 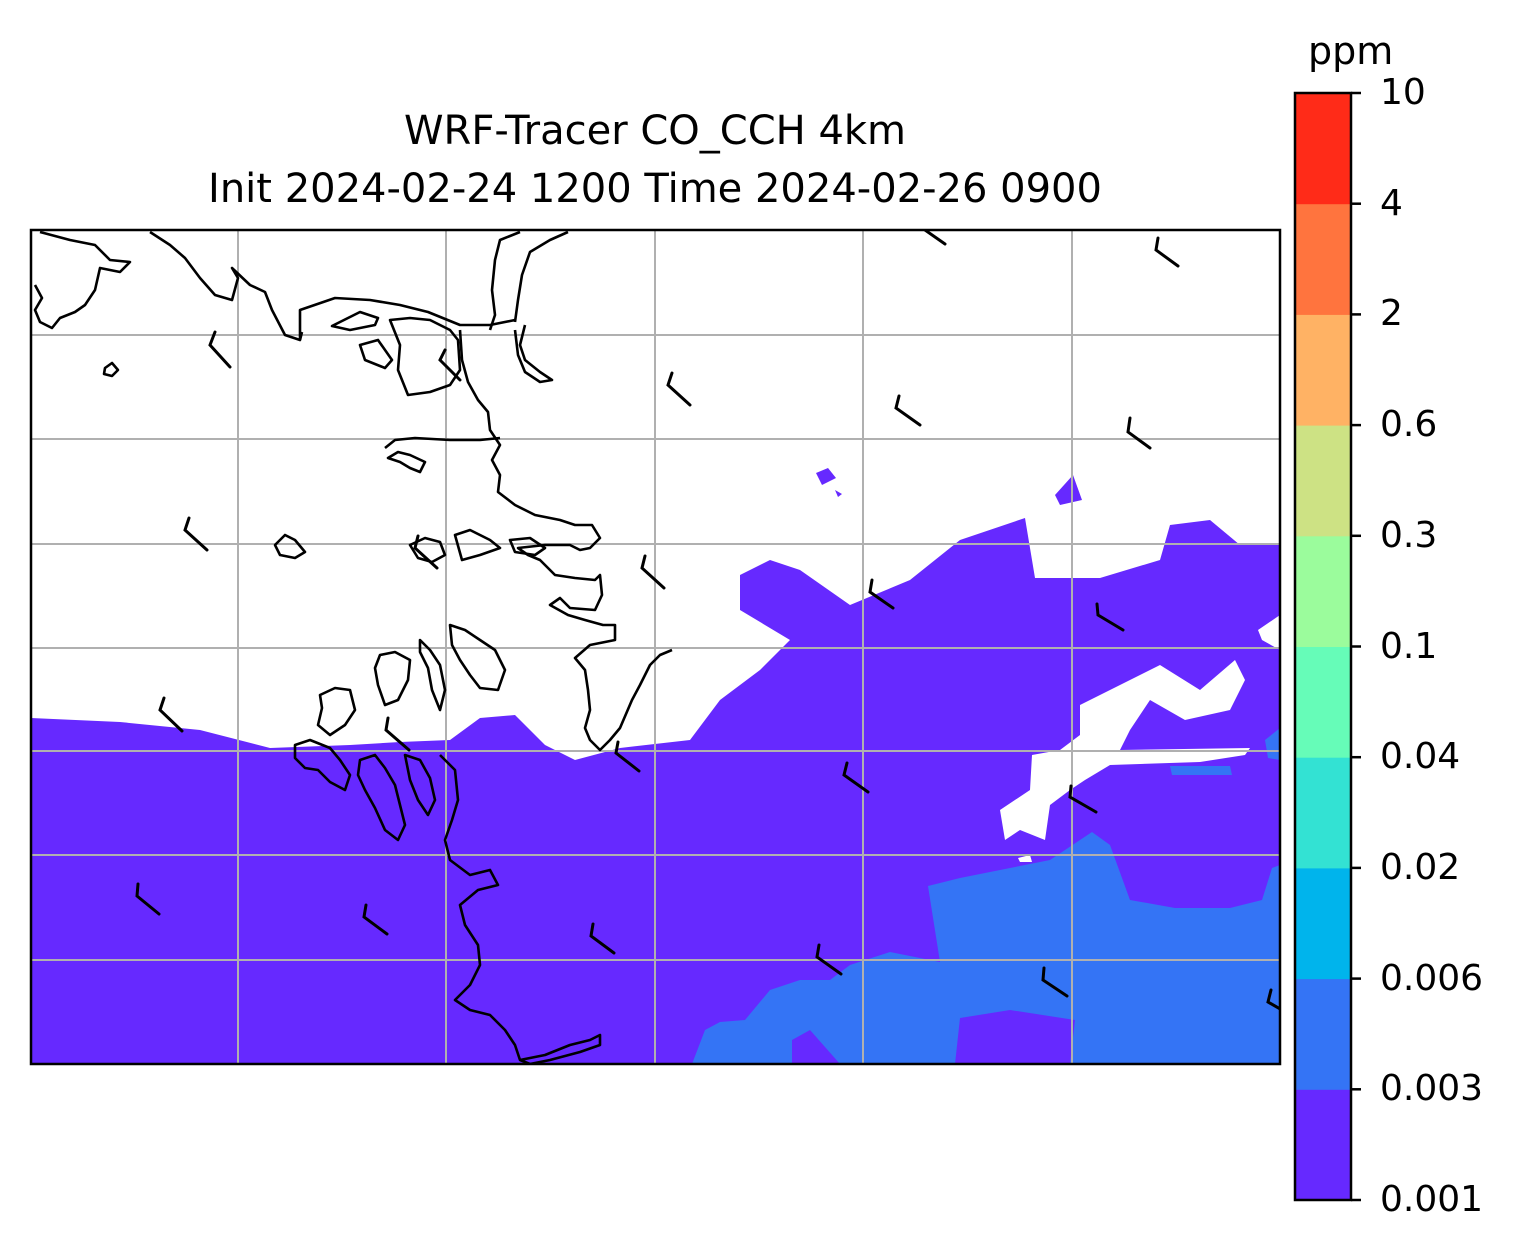 What do you see at coordinates (1420, 757) in the screenshot?
I see `colorbar-tick-label: 0.04` at bounding box center [1420, 757].